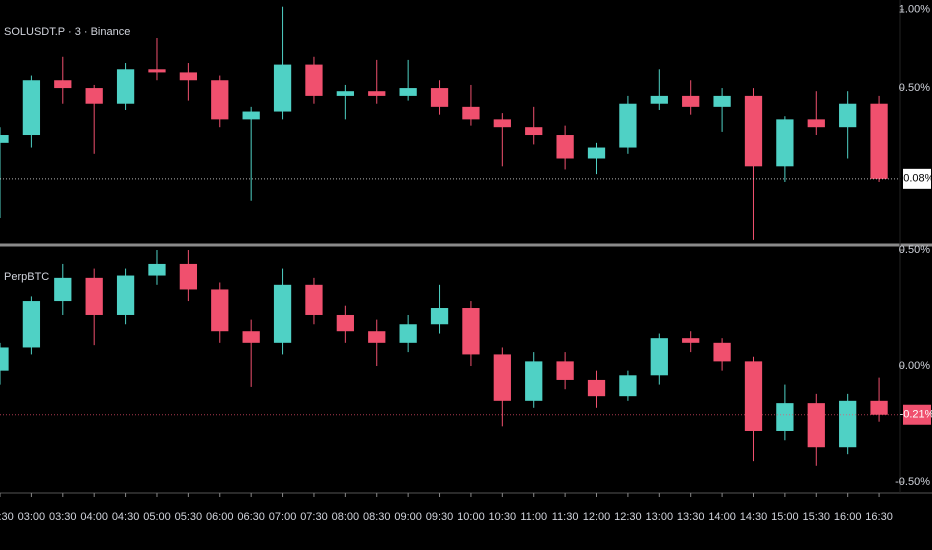 This screenshot has width=932, height=550. What do you see at coordinates (377, 517) in the screenshot?
I see `x-tick-label: 08:30` at bounding box center [377, 517].